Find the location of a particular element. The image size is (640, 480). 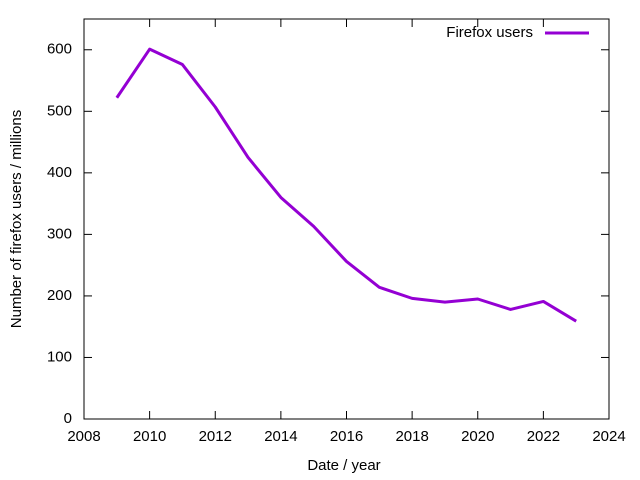

x-tick-label: 2014 is located at coordinates (280, 436).